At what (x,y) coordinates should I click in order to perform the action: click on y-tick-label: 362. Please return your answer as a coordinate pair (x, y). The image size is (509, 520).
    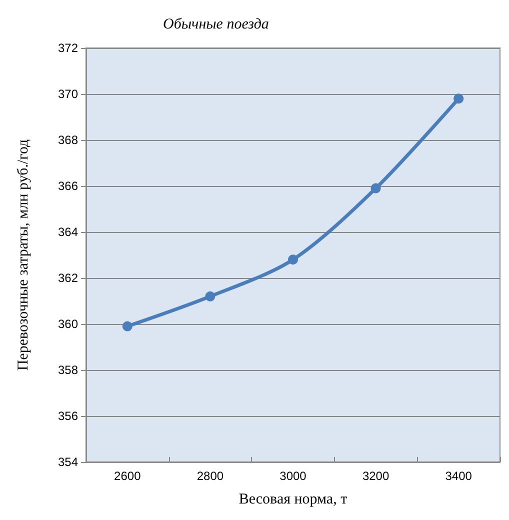
    Looking at the image, I should click on (68, 278).